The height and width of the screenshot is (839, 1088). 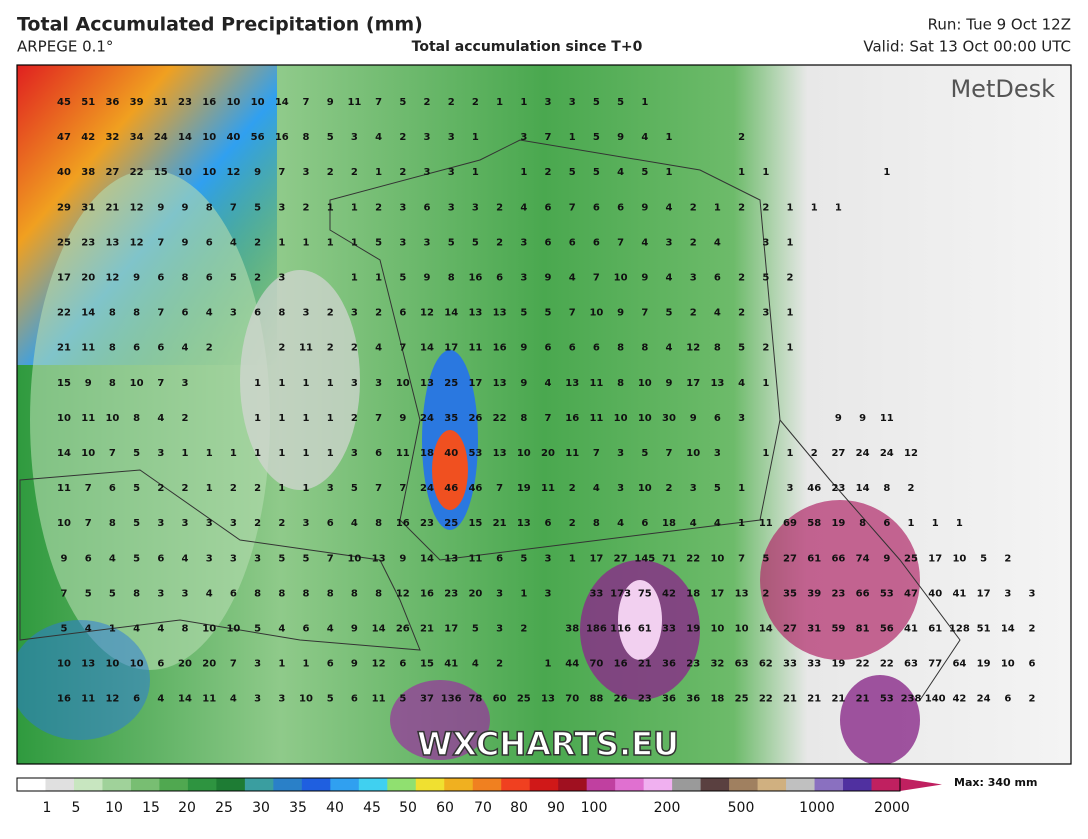 I want to click on grid-value: 18, so click(x=427, y=453).